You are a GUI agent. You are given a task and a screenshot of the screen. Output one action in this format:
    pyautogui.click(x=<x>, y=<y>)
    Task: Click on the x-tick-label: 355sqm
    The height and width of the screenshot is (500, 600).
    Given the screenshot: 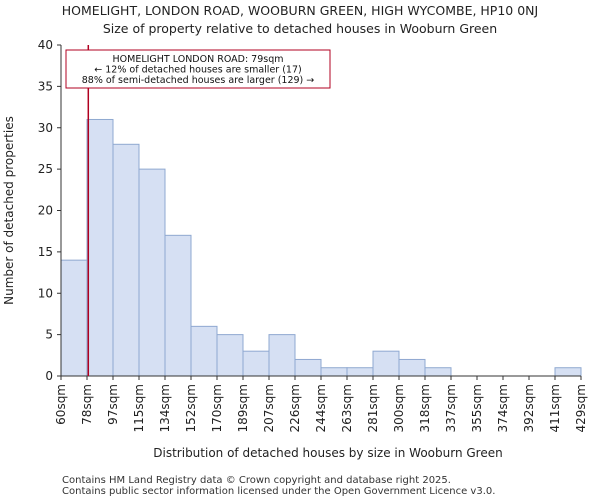 What is the action you would take?
    pyautogui.click(x=477, y=408)
    